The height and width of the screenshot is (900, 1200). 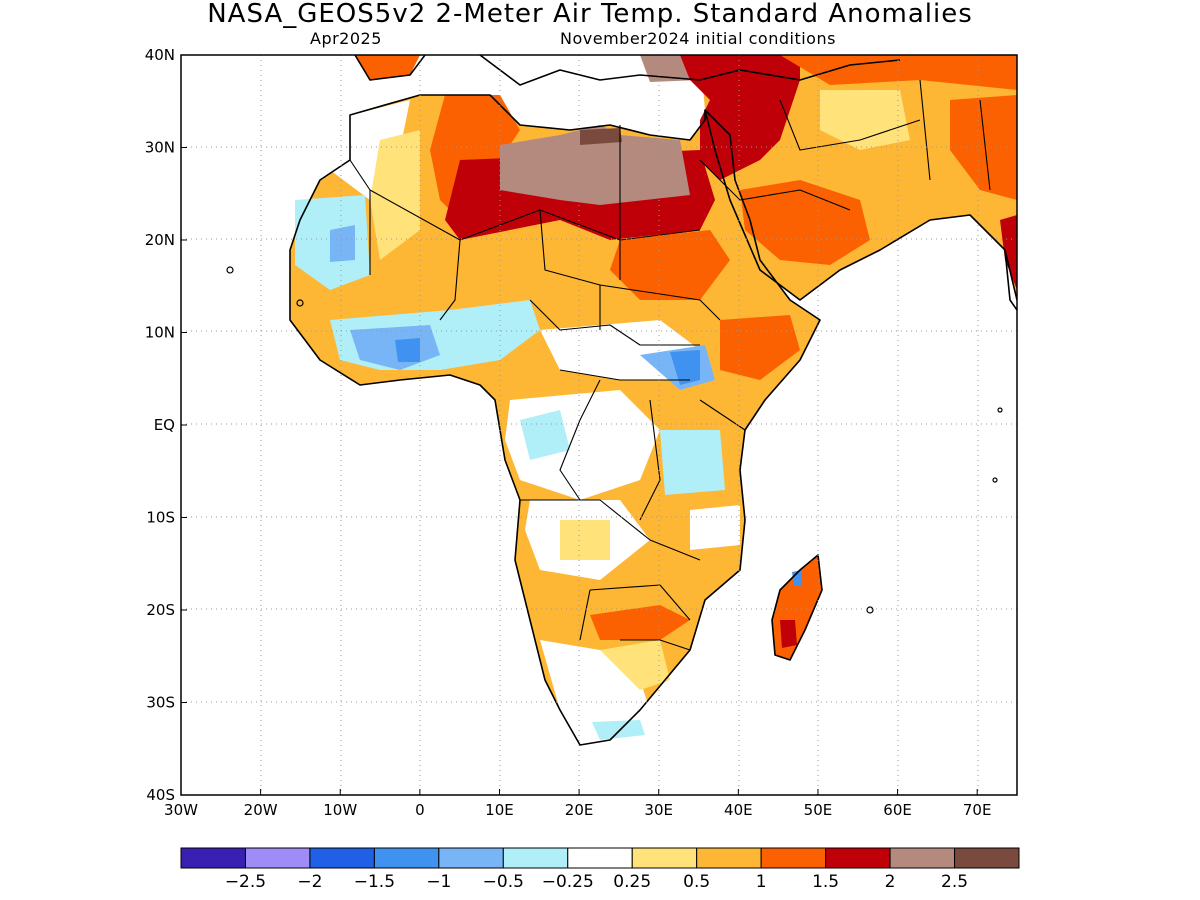 I want to click on anomaly-brown-sahara, so click(x=595, y=165).